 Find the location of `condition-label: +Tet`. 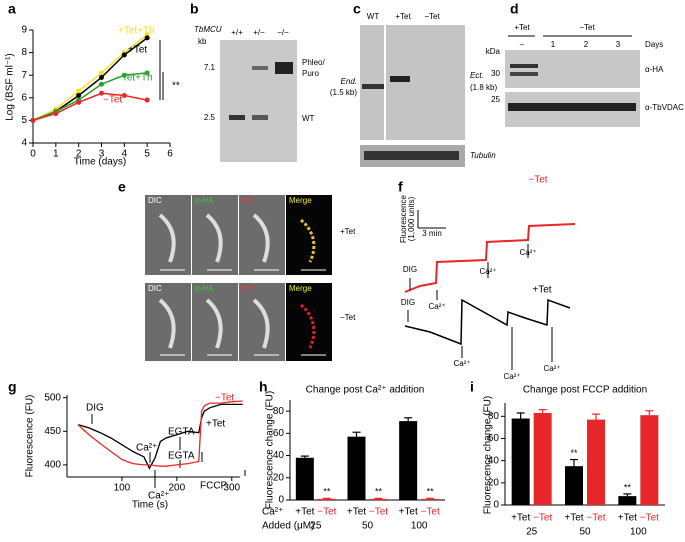

condition-label: +Tet is located at coordinates (348, 231).